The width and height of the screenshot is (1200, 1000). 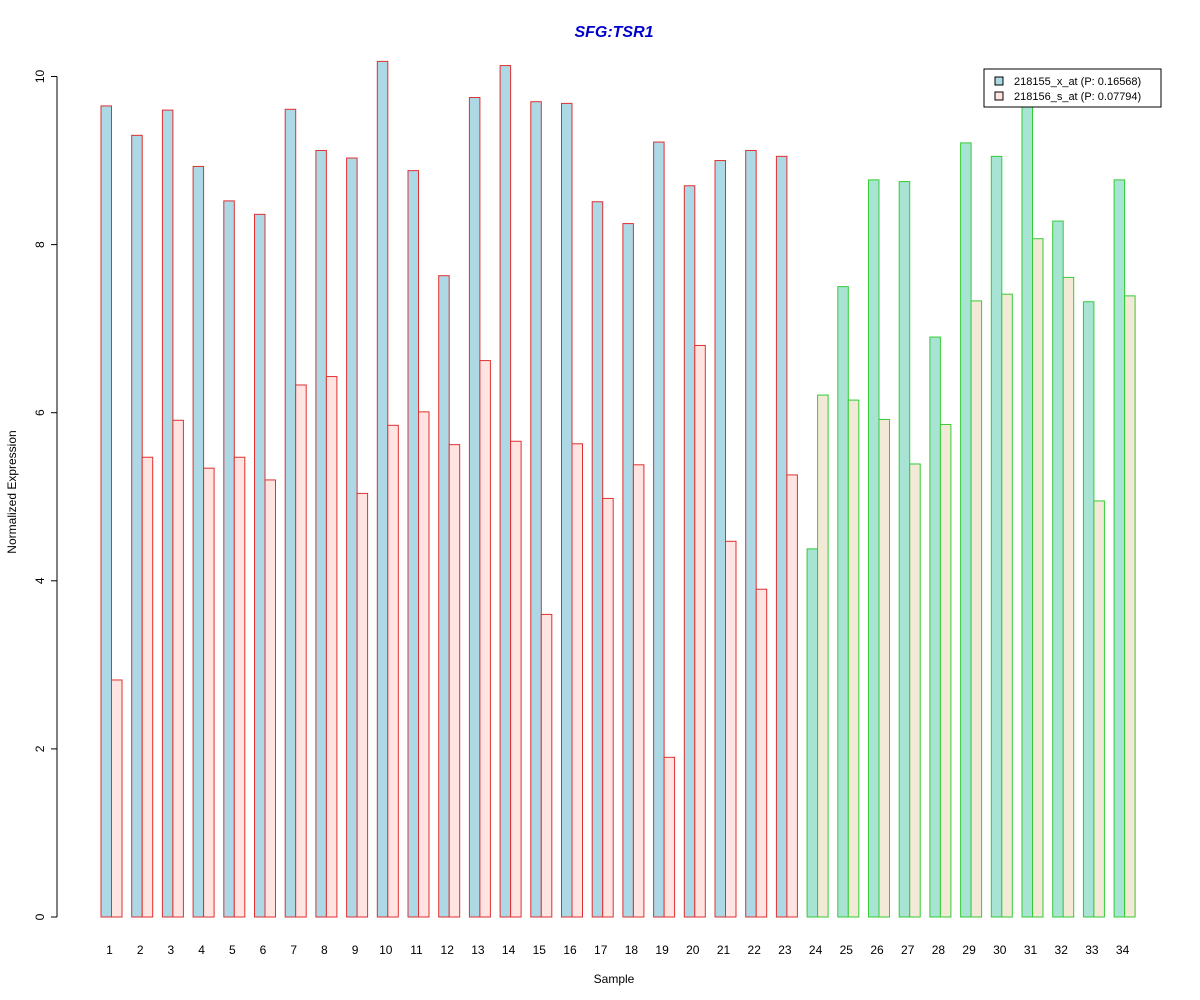 I want to click on x-tick-label: 23, so click(x=785, y=950).